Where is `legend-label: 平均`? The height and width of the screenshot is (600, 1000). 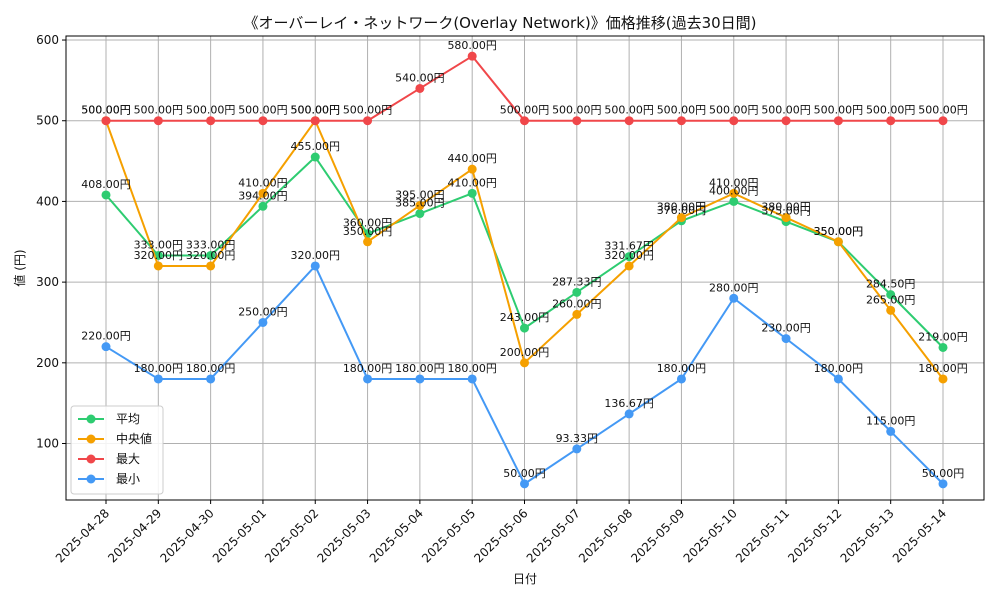
legend-label: 平均 is located at coordinates (128, 419).